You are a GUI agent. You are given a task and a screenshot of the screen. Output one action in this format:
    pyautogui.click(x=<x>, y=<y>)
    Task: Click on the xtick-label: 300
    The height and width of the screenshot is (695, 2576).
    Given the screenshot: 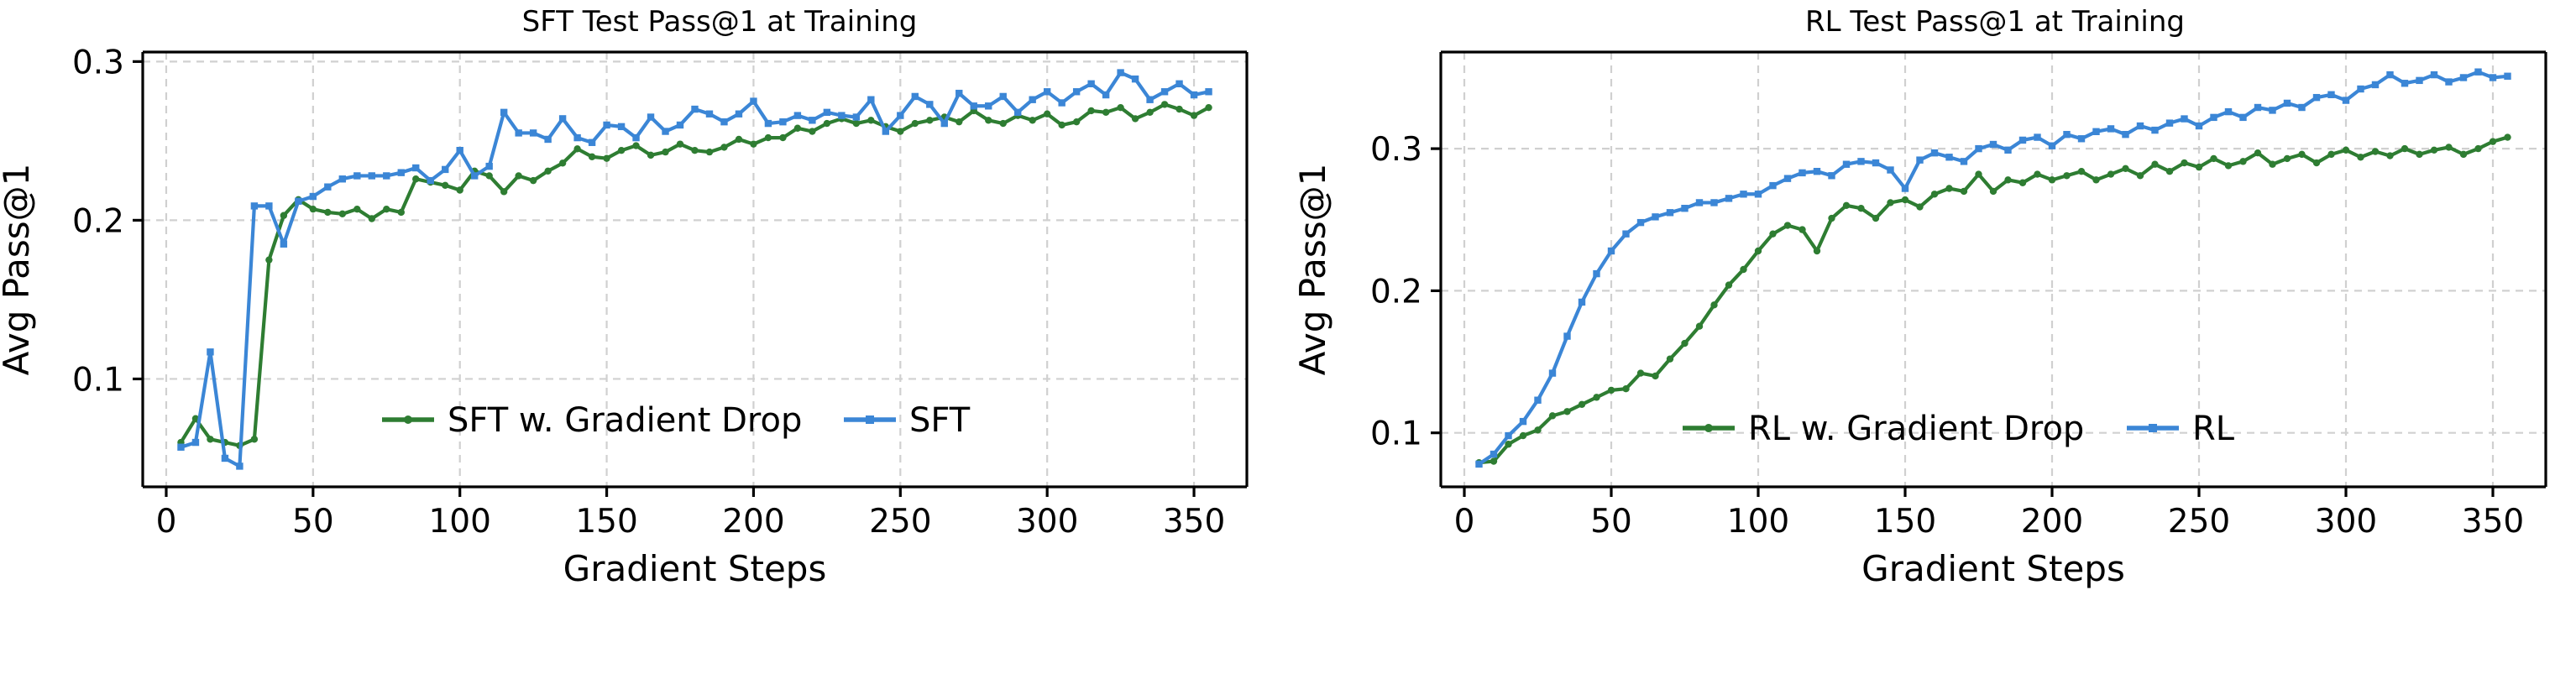 What is the action you would take?
    pyautogui.click(x=2346, y=522)
    